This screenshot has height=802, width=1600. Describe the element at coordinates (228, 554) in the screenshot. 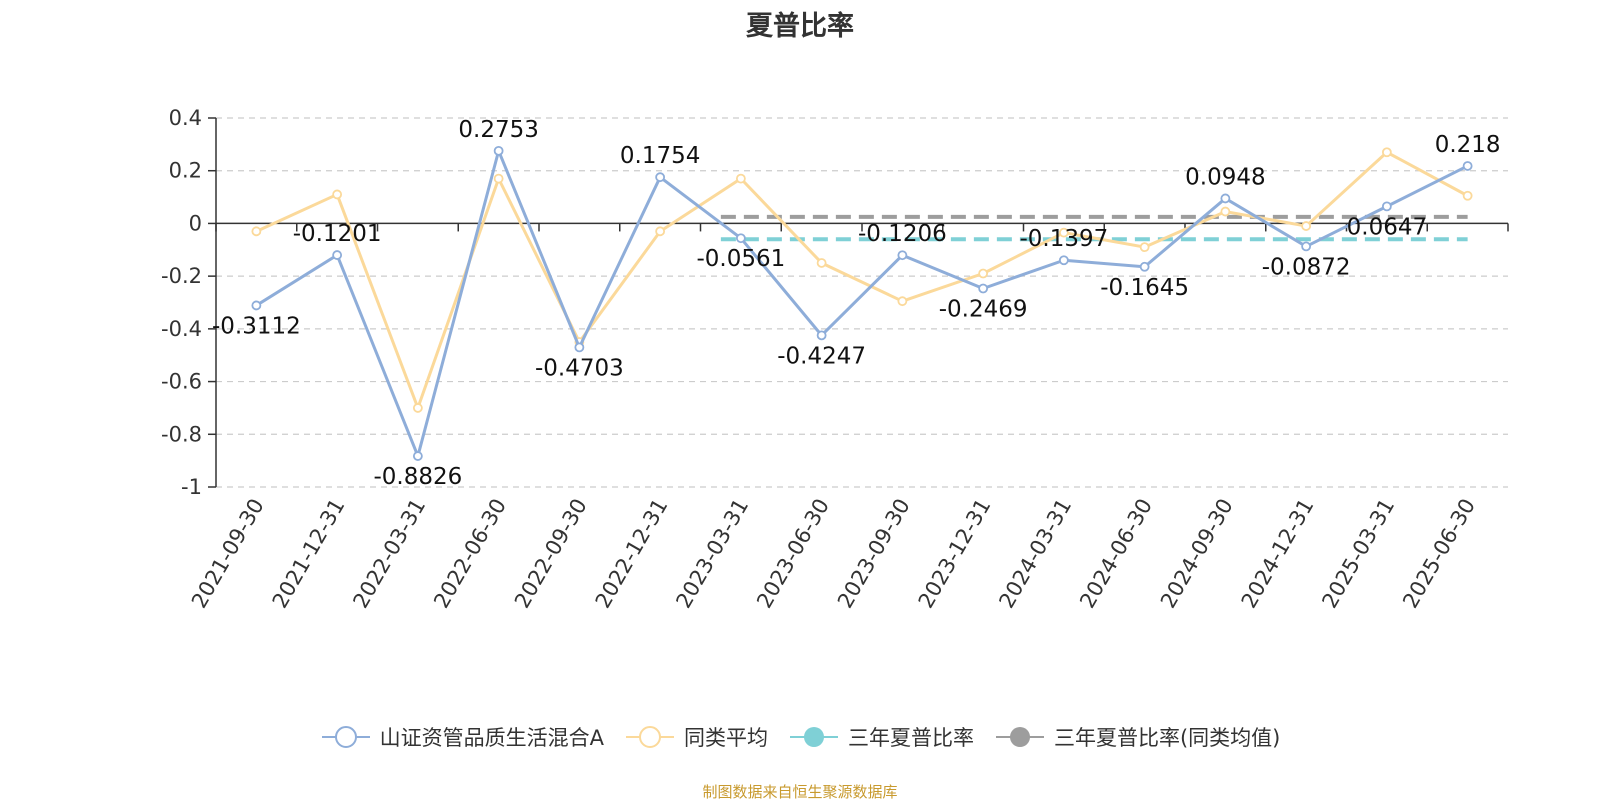

I see `x-tick-label: 2021-09-30` at that location.